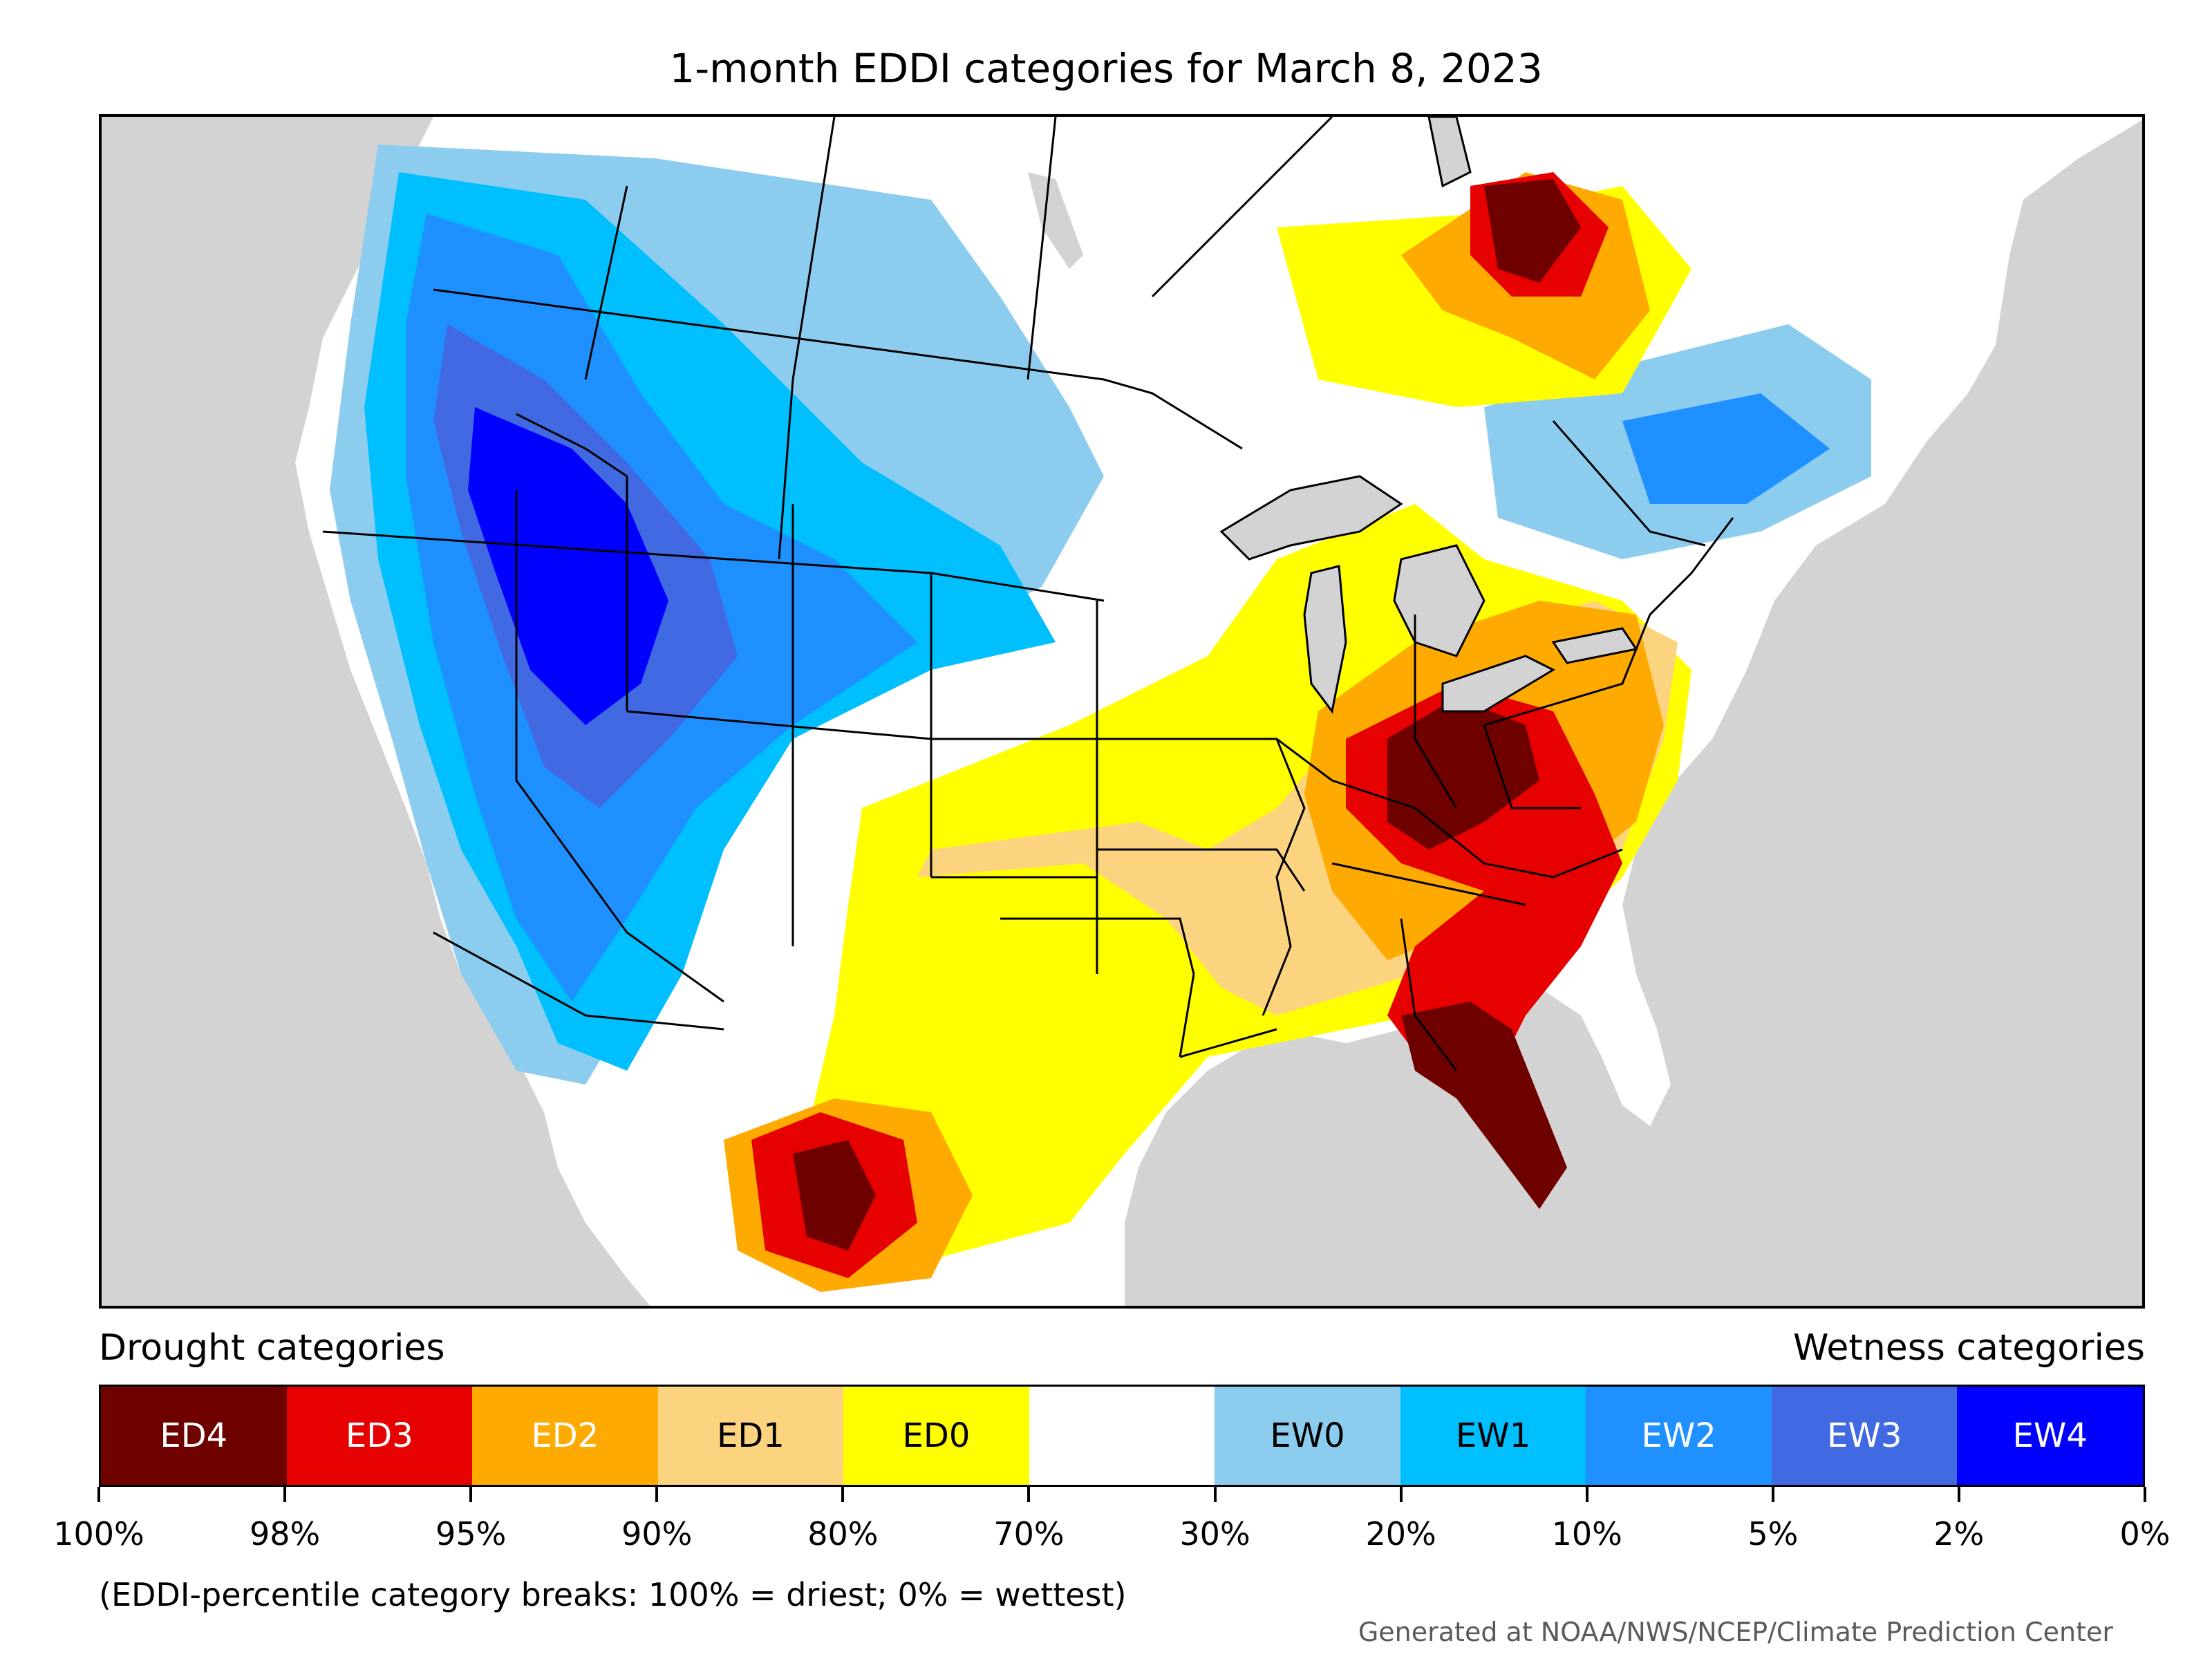 The width and height of the screenshot is (2212, 1659). I want to click on region-ed4-south-texas, so click(835, 1195).